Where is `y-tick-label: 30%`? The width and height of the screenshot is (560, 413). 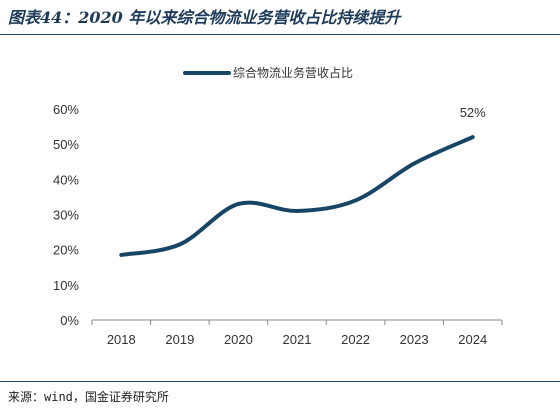
y-tick-label: 30% is located at coordinates (66, 215).